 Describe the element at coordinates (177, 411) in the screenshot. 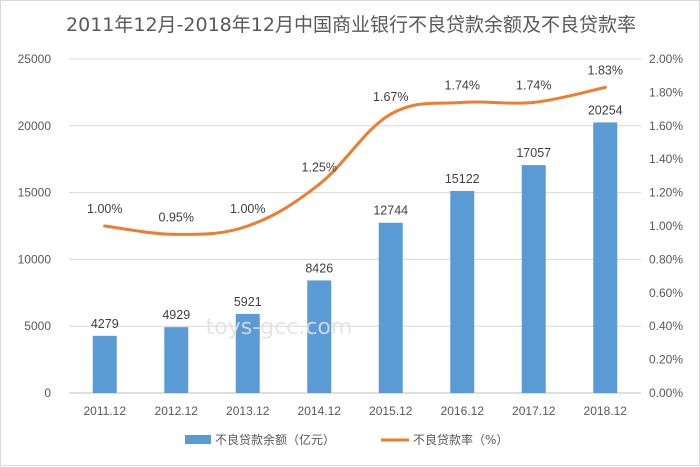

I see `x-tick-label: 2012.12` at that location.